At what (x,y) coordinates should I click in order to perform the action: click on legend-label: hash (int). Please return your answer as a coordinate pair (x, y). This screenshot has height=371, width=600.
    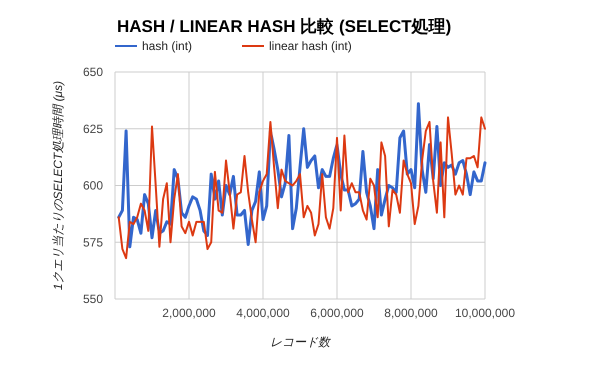
    Looking at the image, I should click on (167, 46).